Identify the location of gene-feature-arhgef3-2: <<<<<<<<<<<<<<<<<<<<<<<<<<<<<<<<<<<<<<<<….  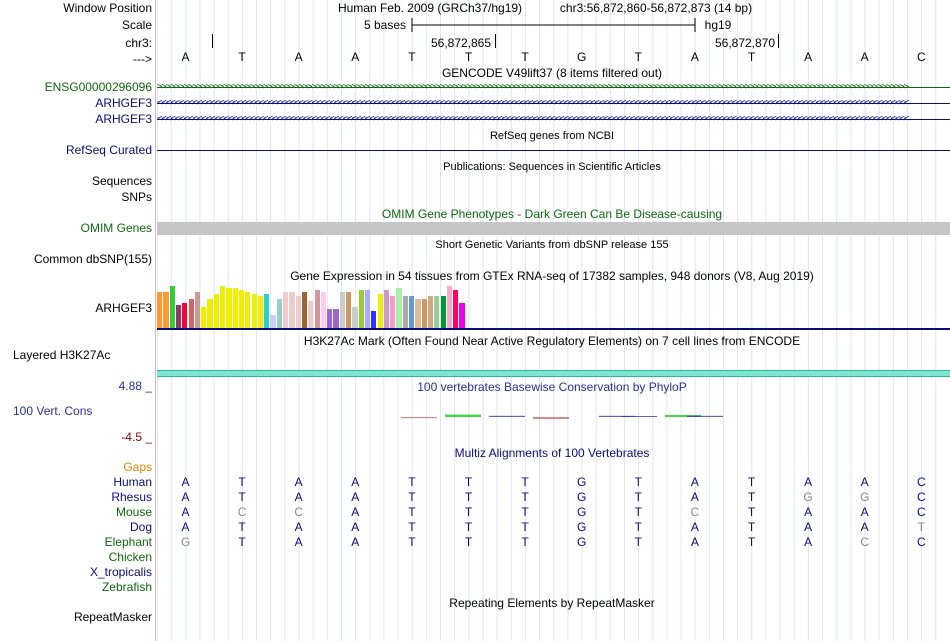
(553, 119).